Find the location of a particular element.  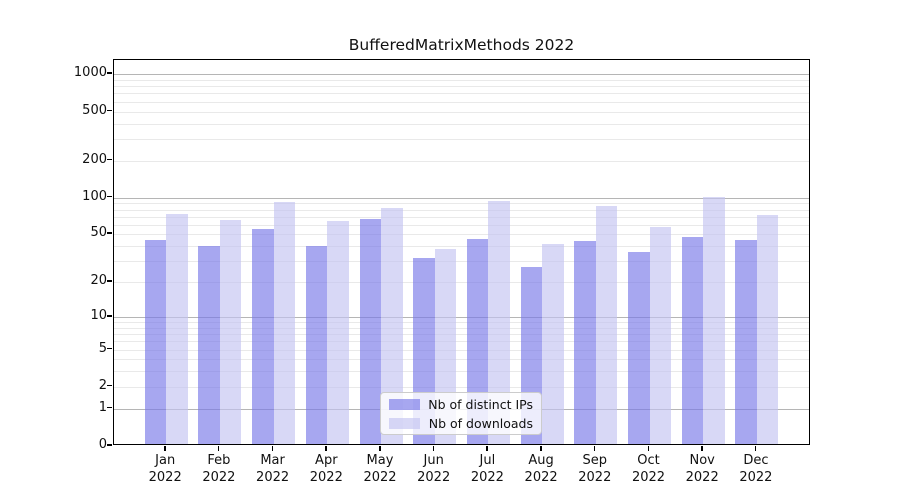

x-tick-label: Mar 2022 is located at coordinates (273, 469).